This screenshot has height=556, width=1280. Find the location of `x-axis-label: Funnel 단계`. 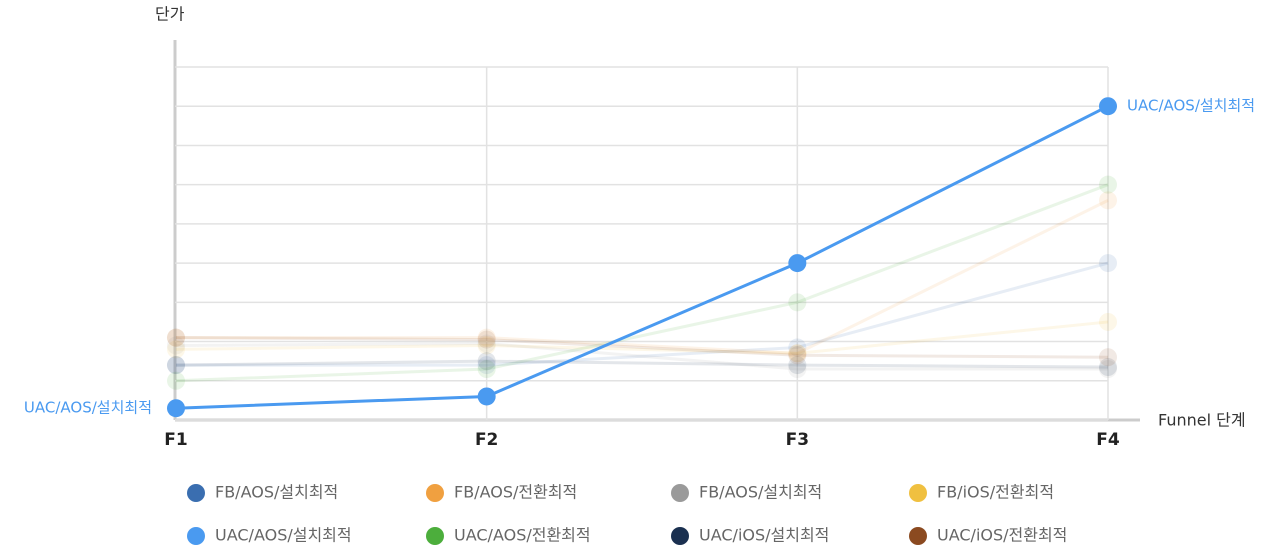

x-axis-label: Funnel 단계 is located at coordinates (1202, 420).